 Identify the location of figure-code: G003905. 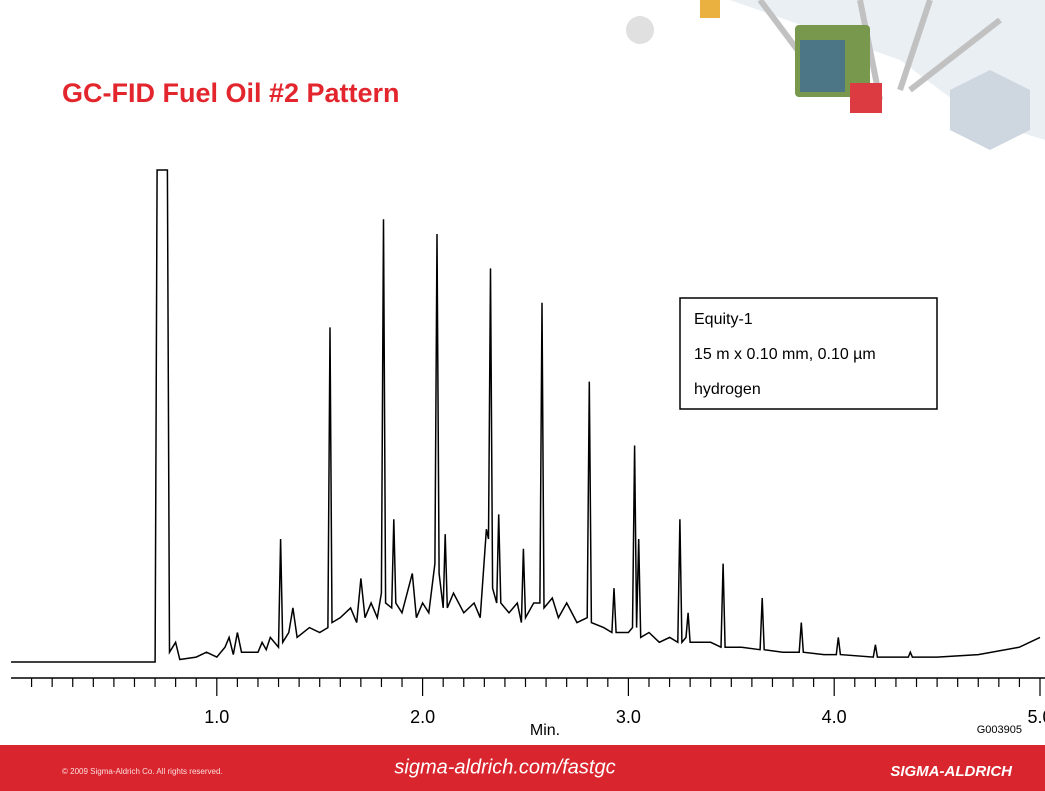
(999, 730).